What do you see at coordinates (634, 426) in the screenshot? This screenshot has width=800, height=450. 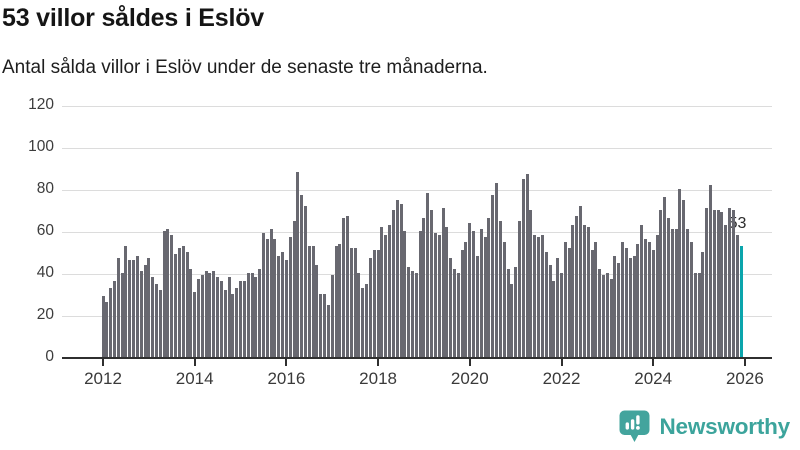 I see `newsworthy-bubble-chart-icon` at bounding box center [634, 426].